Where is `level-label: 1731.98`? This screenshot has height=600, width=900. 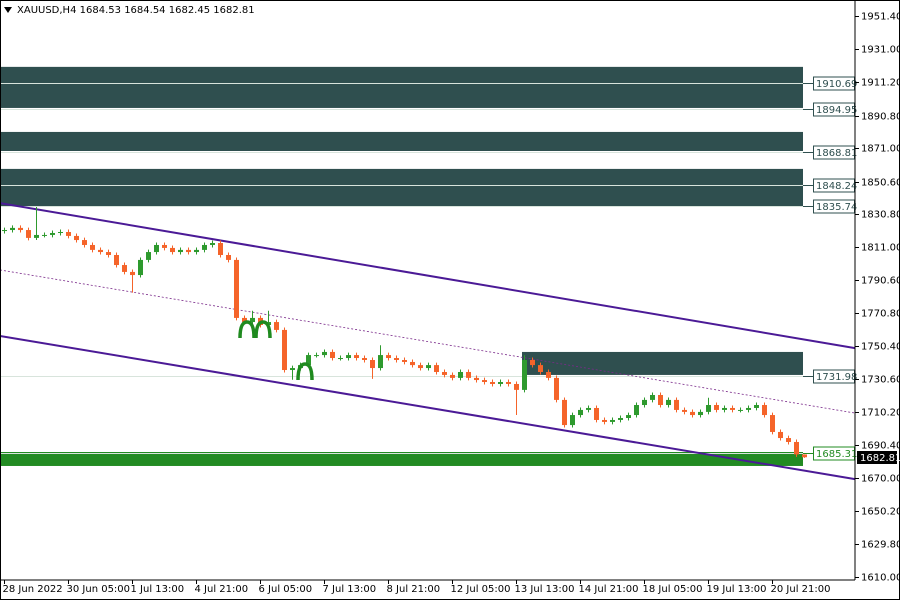
level-label: 1731.98 is located at coordinates (836, 377).